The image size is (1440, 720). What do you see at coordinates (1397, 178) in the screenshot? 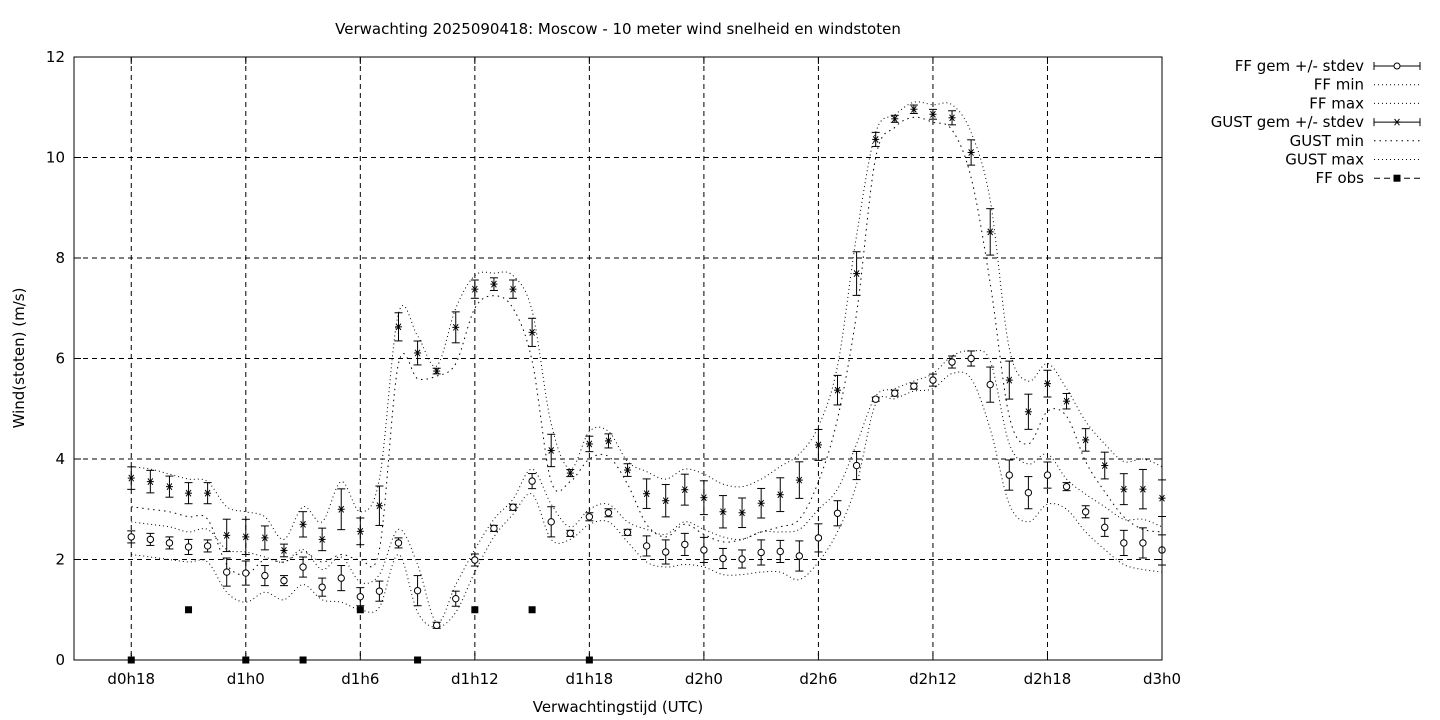
I see `legend-marker-square` at bounding box center [1397, 178].